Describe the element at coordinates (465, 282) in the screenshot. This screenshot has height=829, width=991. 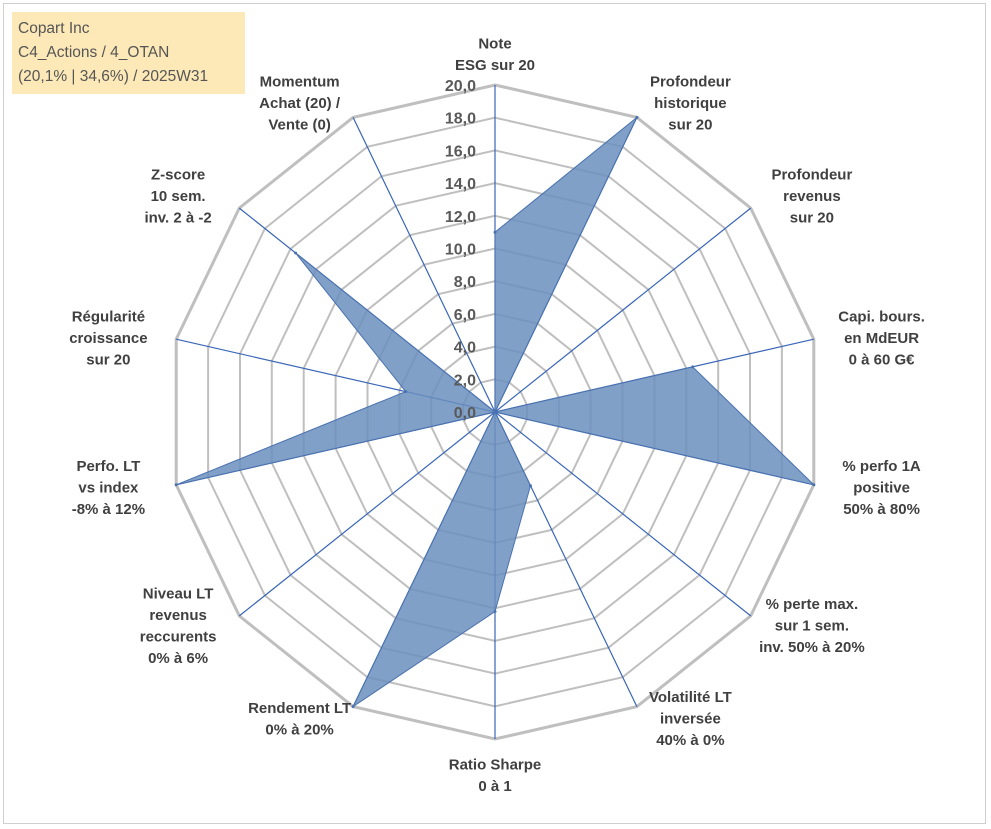
I see `tick-label: 8,0` at that location.